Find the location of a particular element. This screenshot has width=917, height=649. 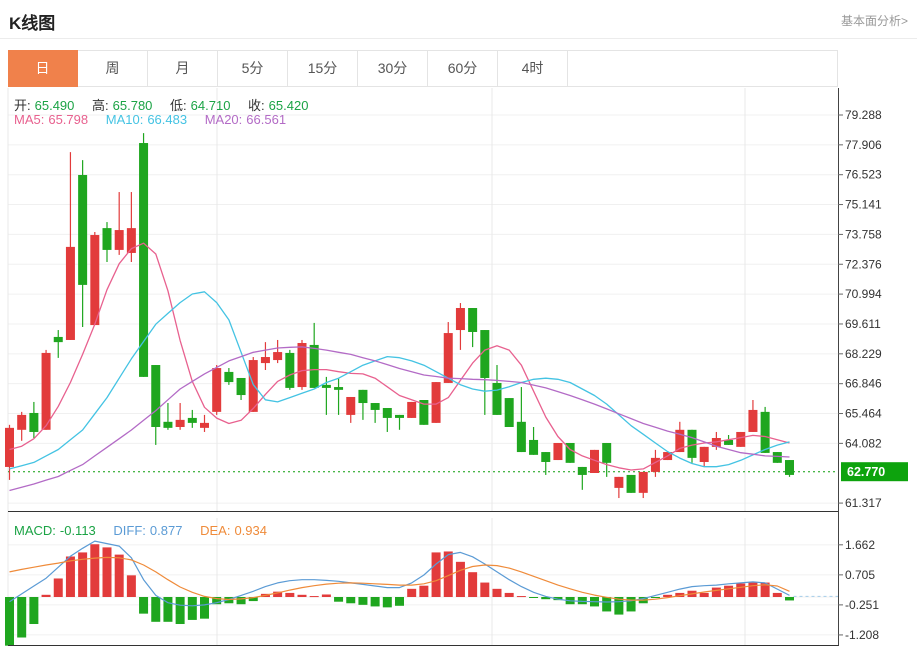

open-value: 65.490 is located at coordinates (54, 105).